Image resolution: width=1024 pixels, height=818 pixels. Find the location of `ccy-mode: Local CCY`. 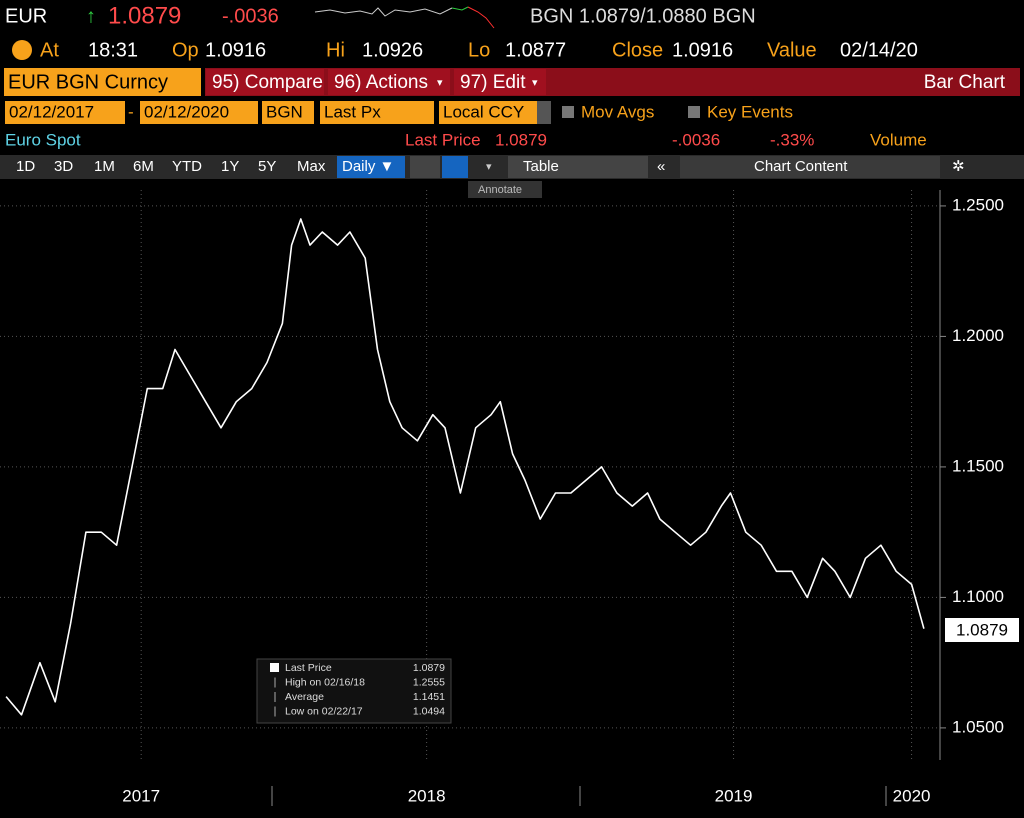

ccy-mode: Local CCY is located at coordinates (483, 111).